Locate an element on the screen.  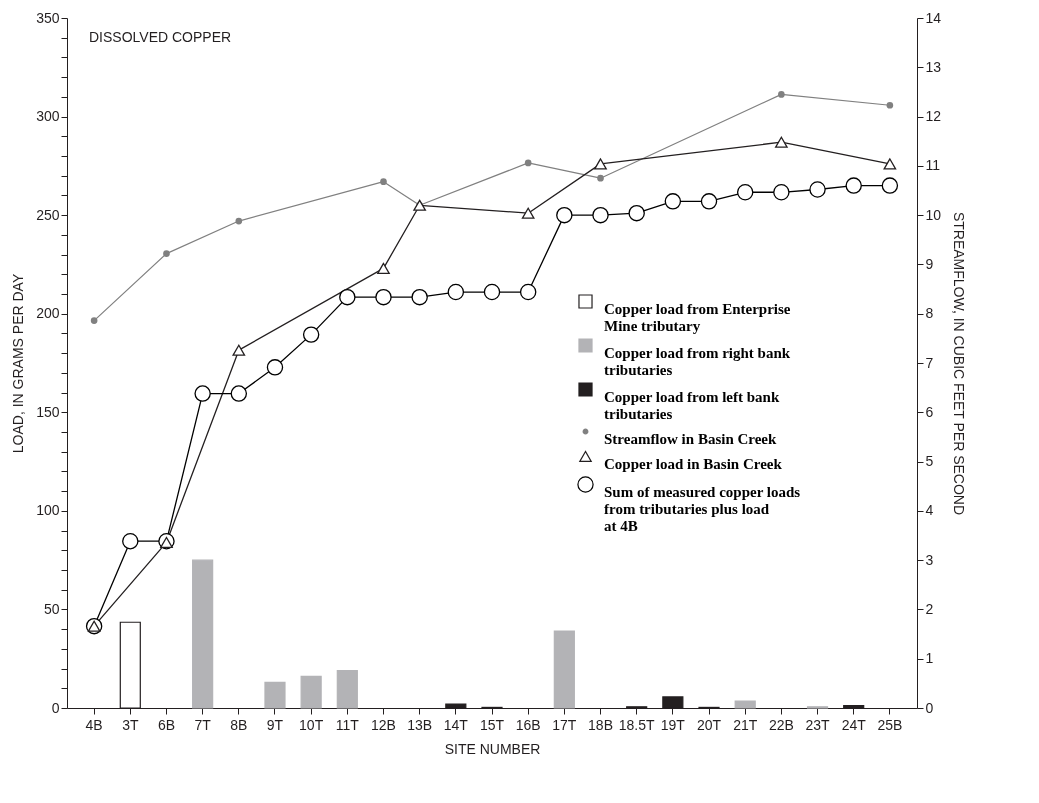
x-tick-label: 16B is located at coordinates (528, 724).